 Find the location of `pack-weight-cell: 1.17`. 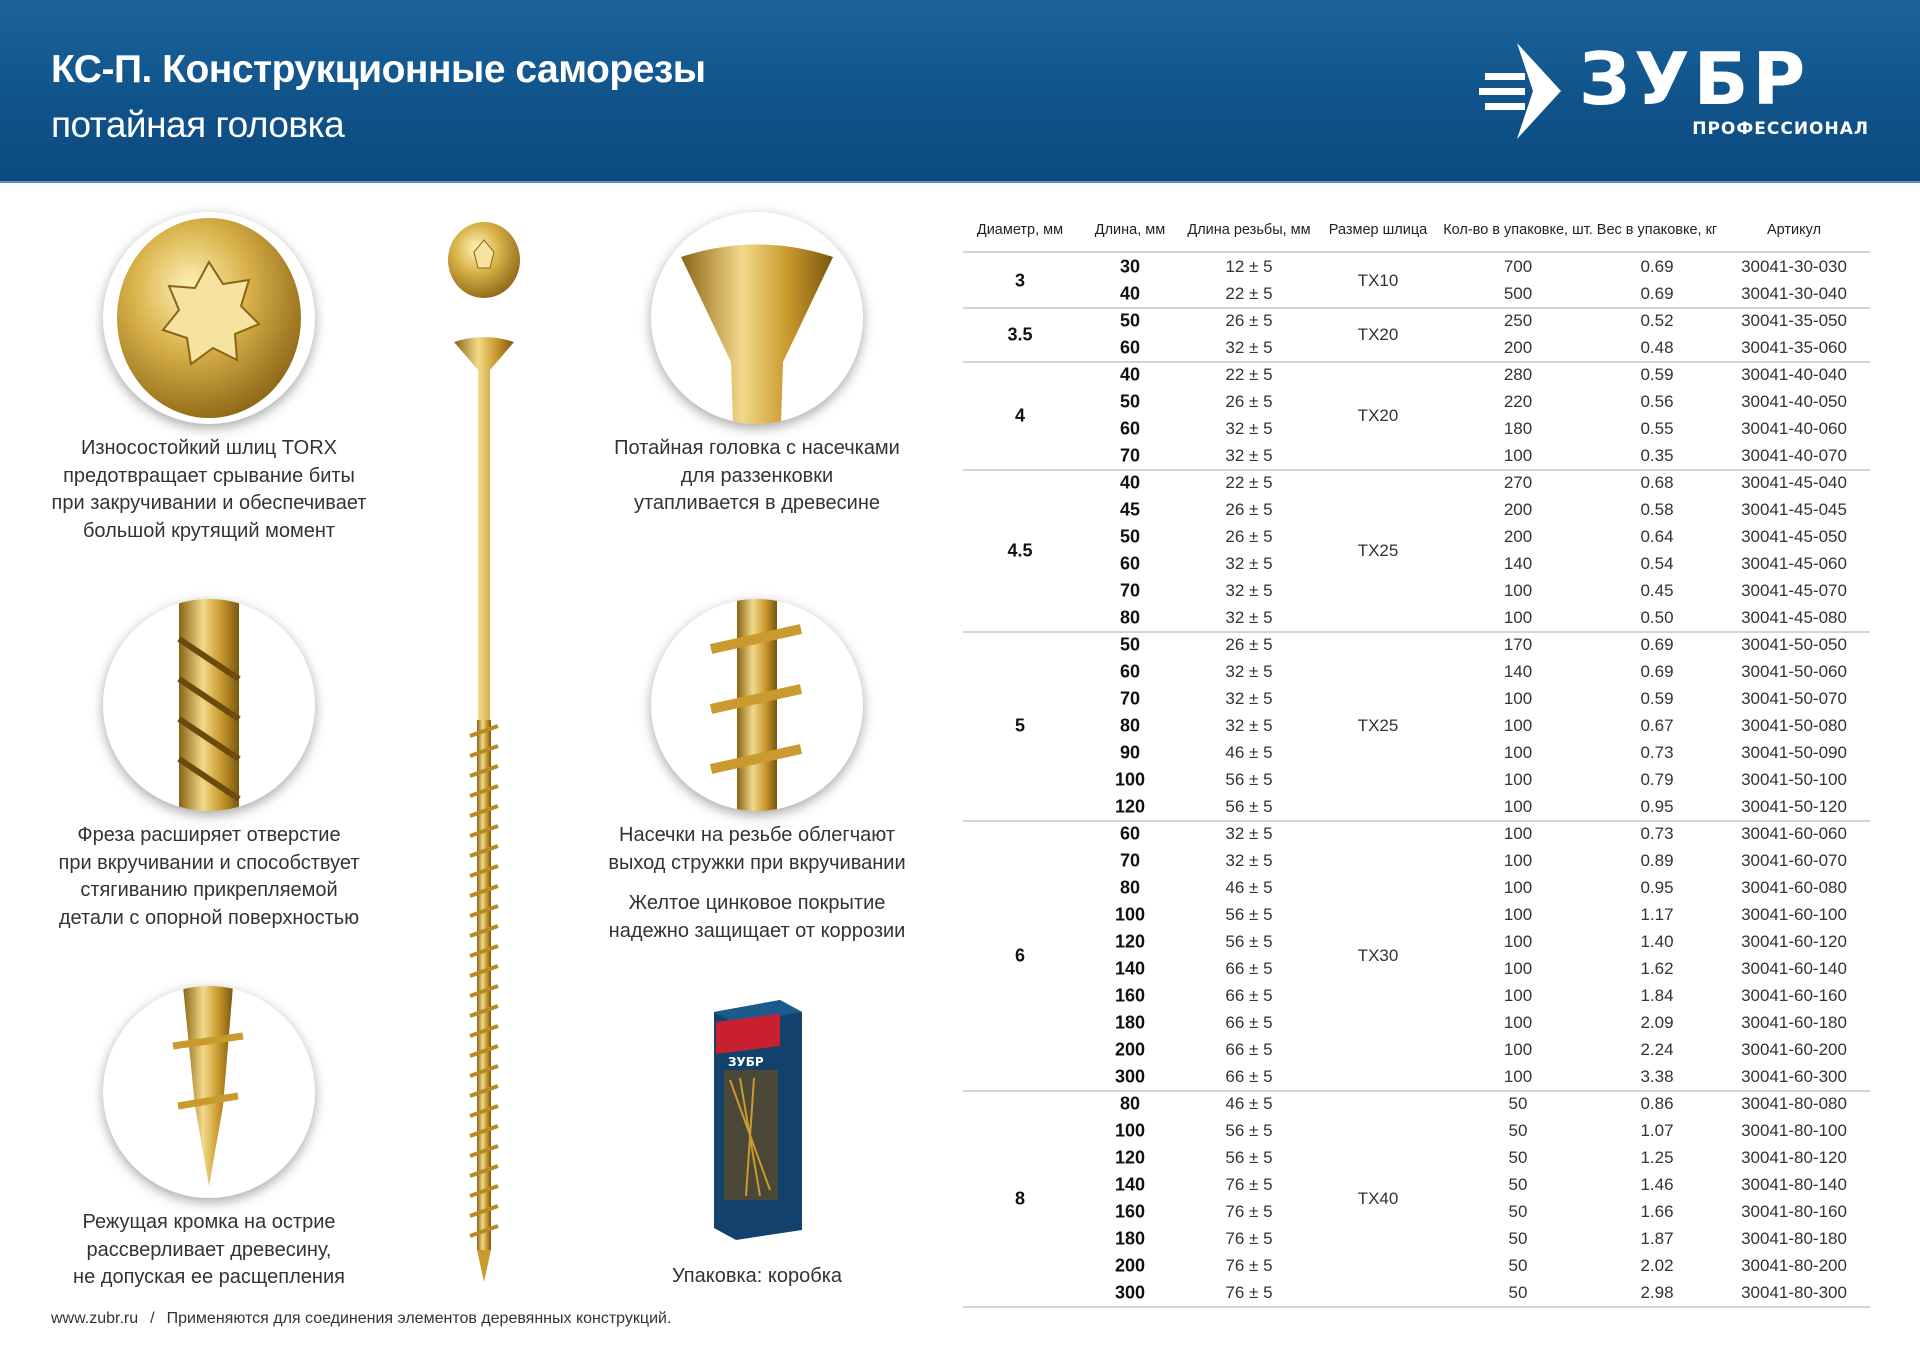

pack-weight-cell: 1.17 is located at coordinates (1657, 914).